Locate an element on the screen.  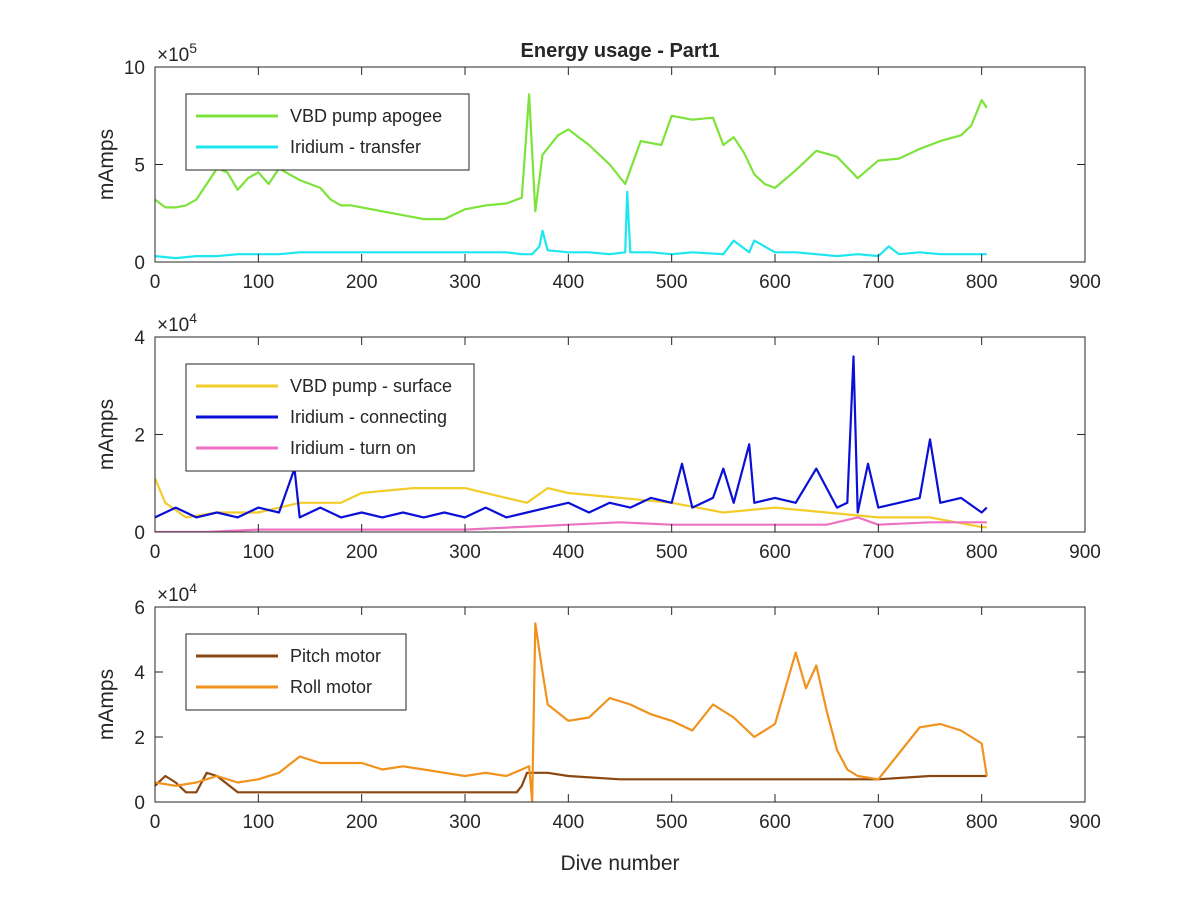
figure-title: Energy usage - Part1 is located at coordinates (620, 51).